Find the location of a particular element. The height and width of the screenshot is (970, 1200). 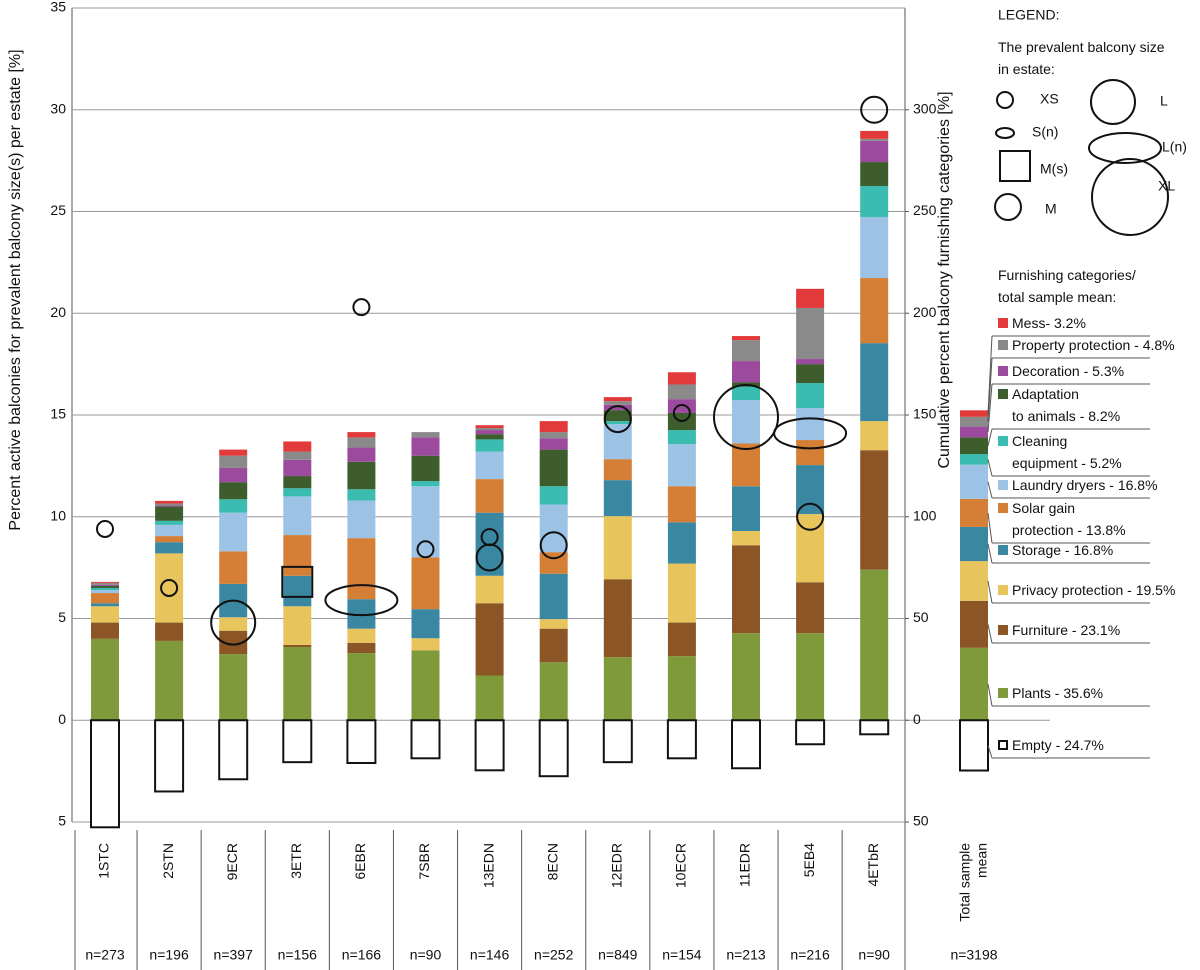

sample-size: n=154 is located at coordinates (682, 955).